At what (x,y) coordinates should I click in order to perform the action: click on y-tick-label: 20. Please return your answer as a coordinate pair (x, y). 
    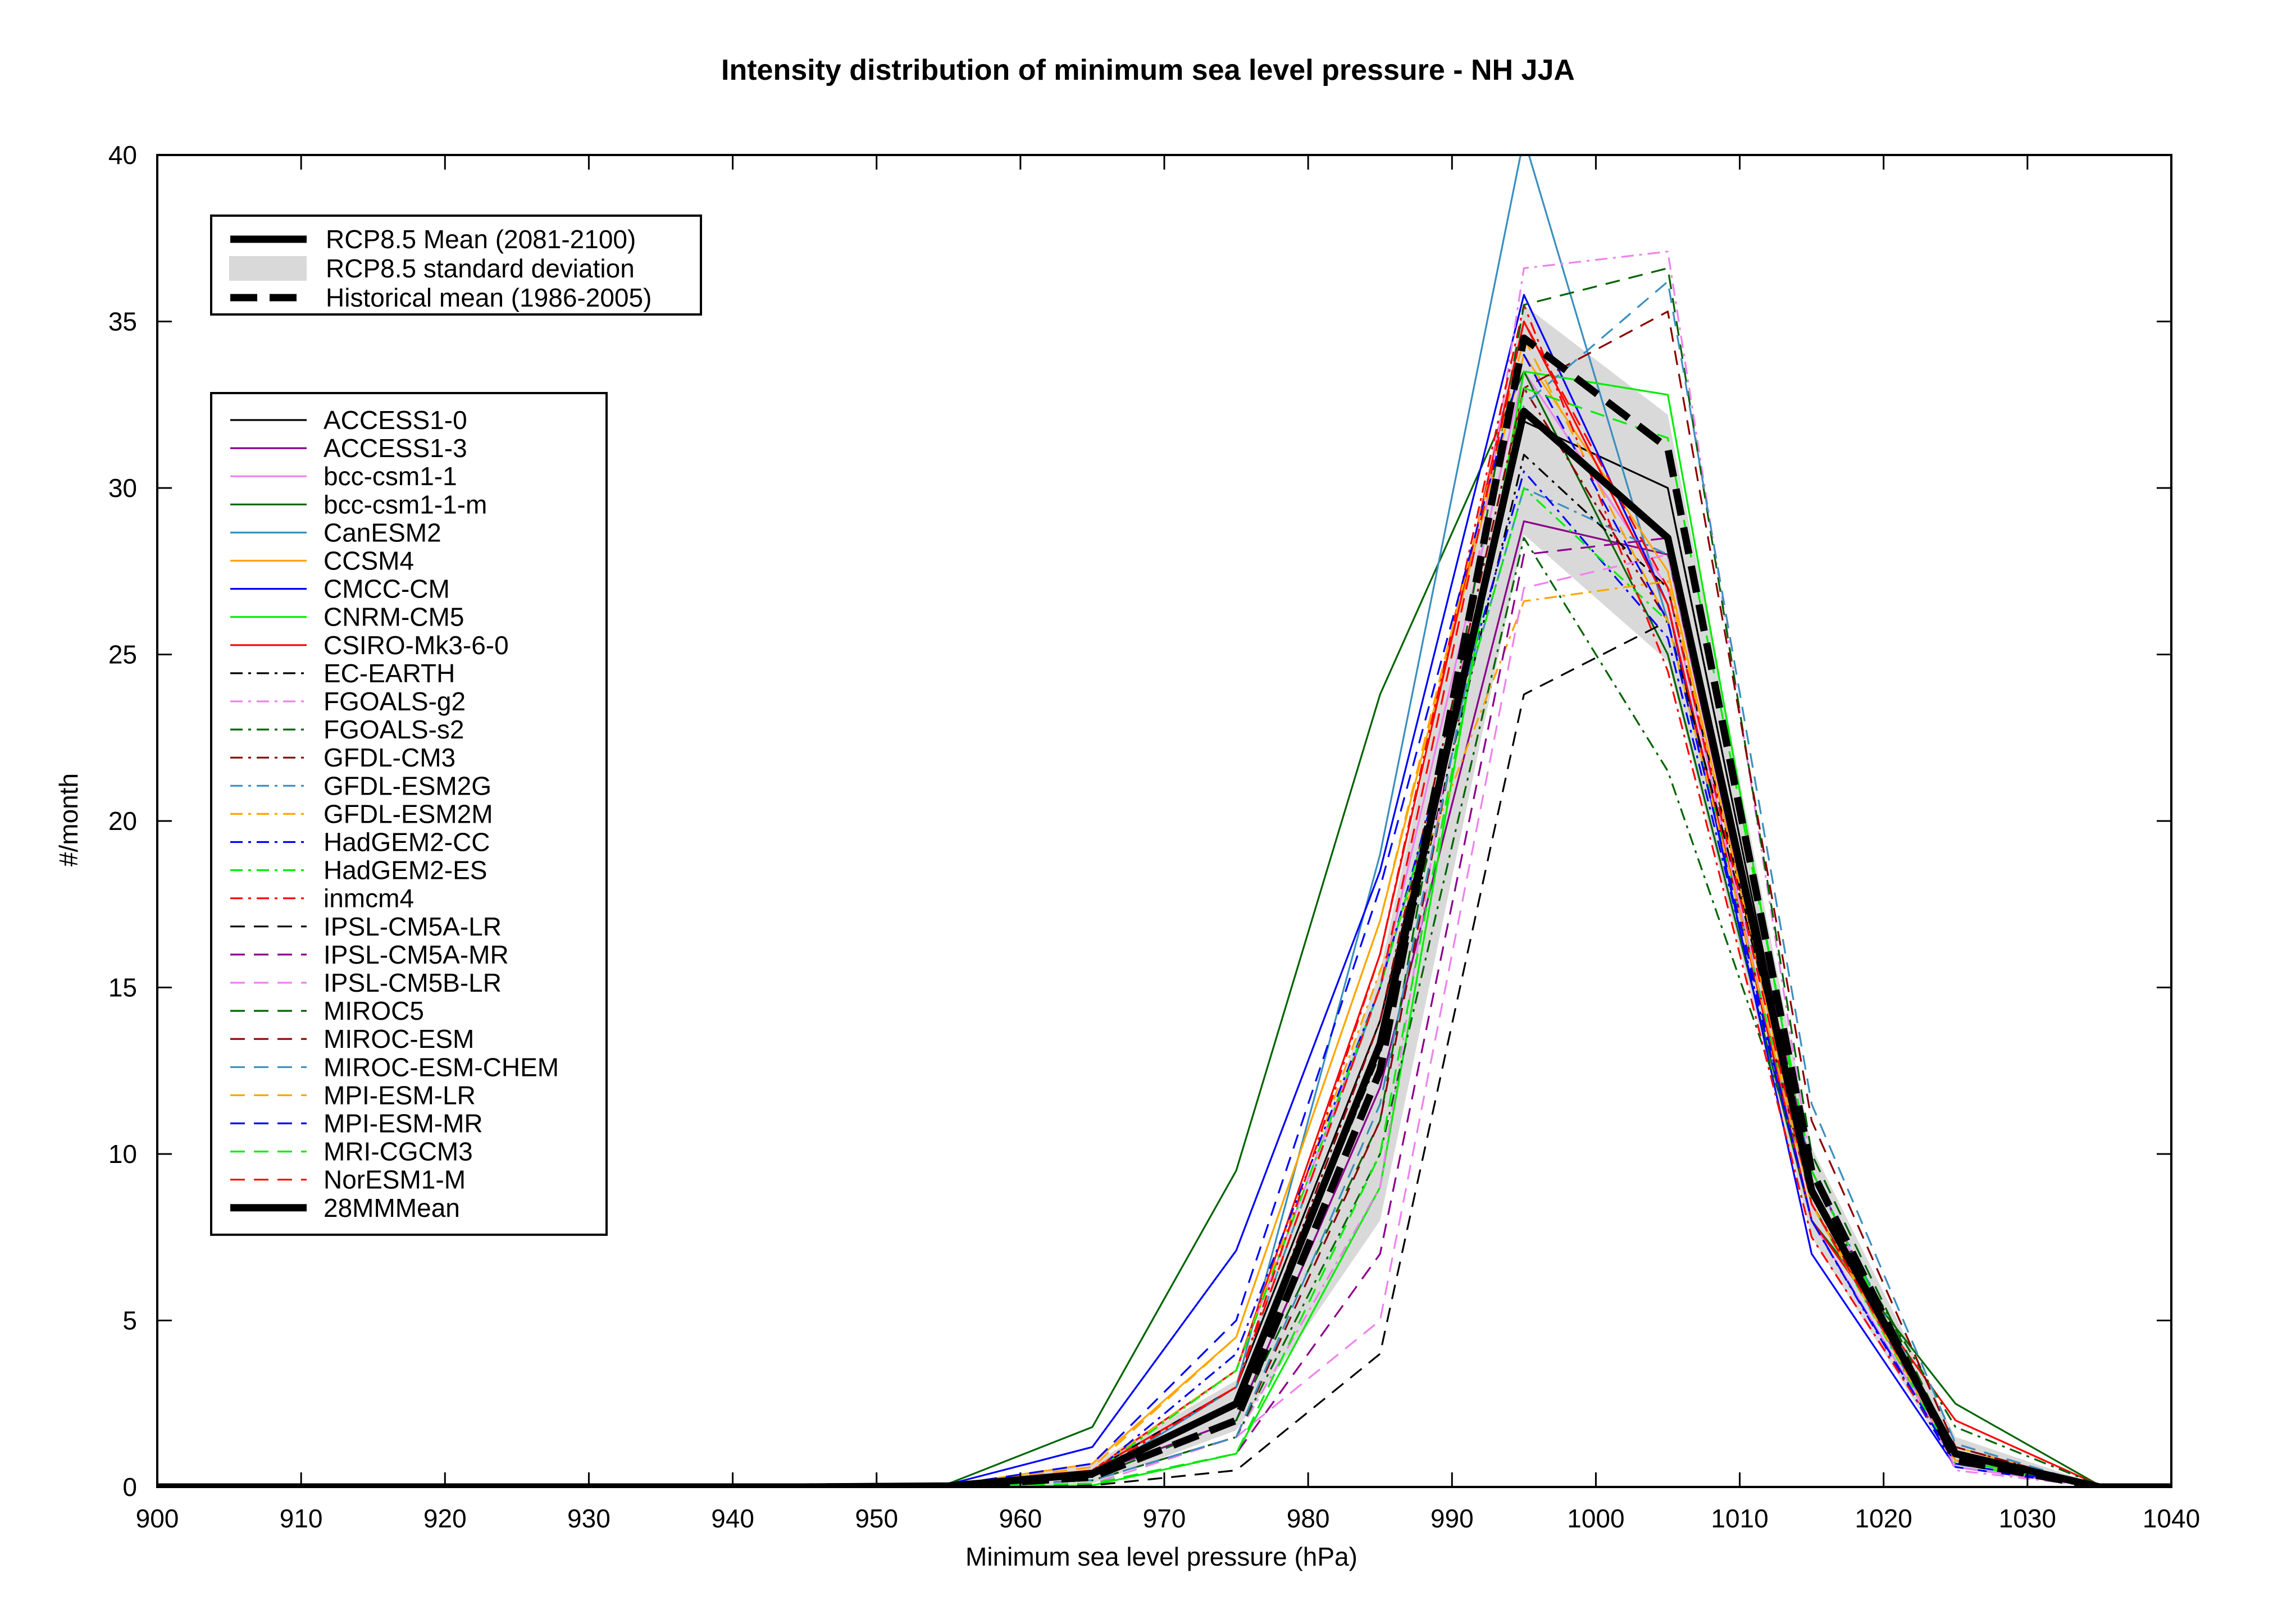
    Looking at the image, I should click on (123, 821).